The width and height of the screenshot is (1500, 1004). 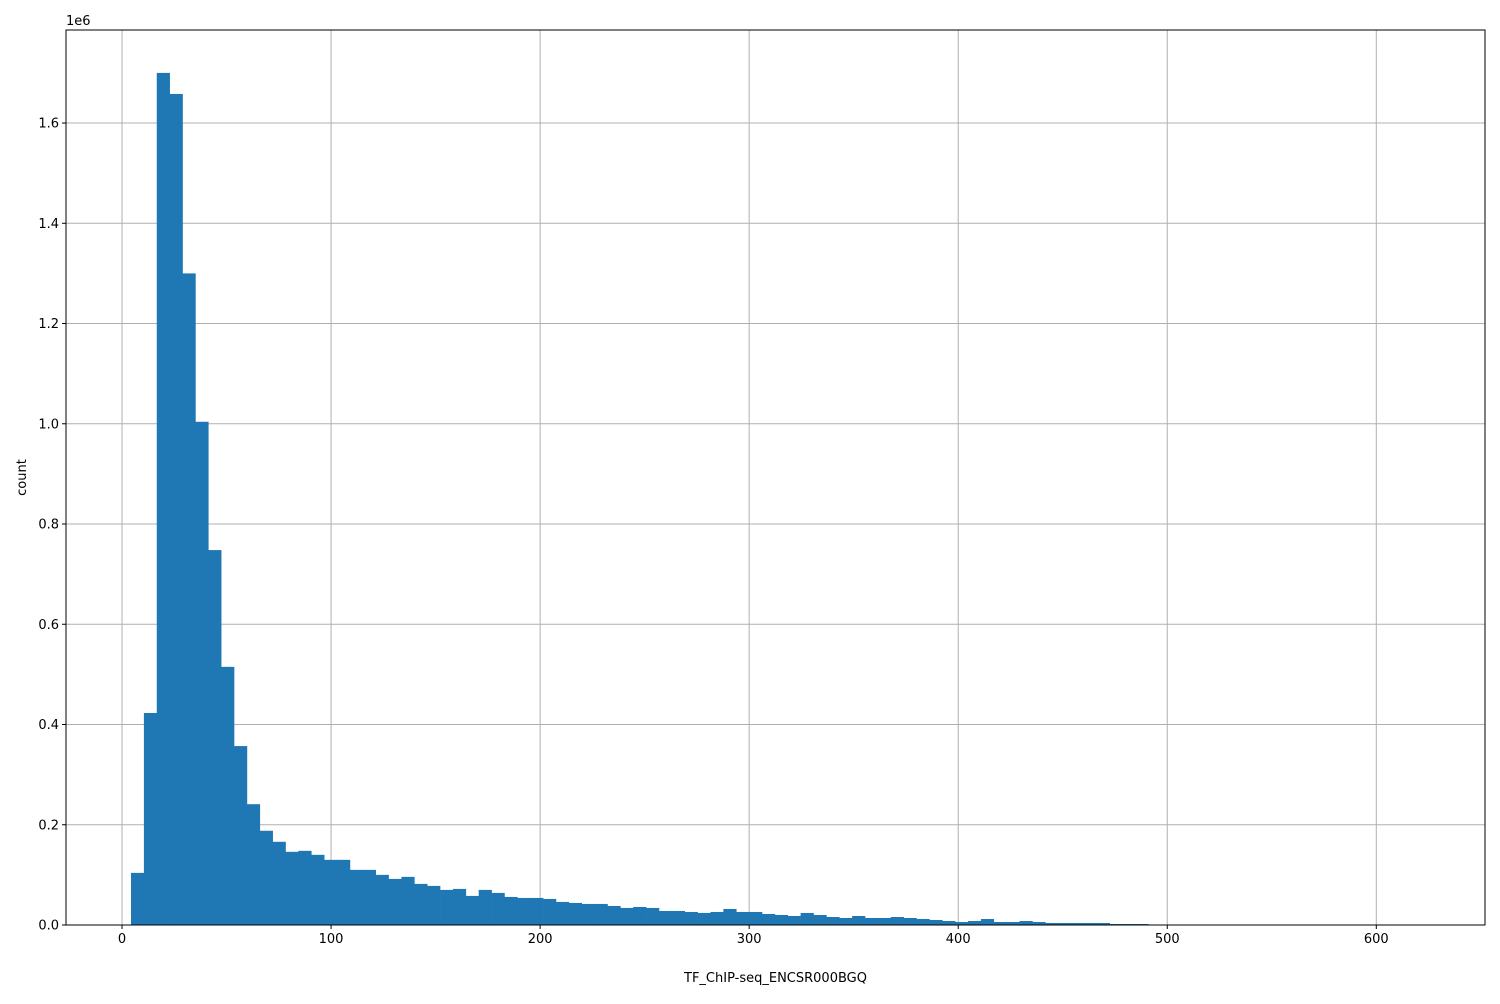 What do you see at coordinates (48, 324) in the screenshot?
I see `y-tick-label: 1.2` at bounding box center [48, 324].